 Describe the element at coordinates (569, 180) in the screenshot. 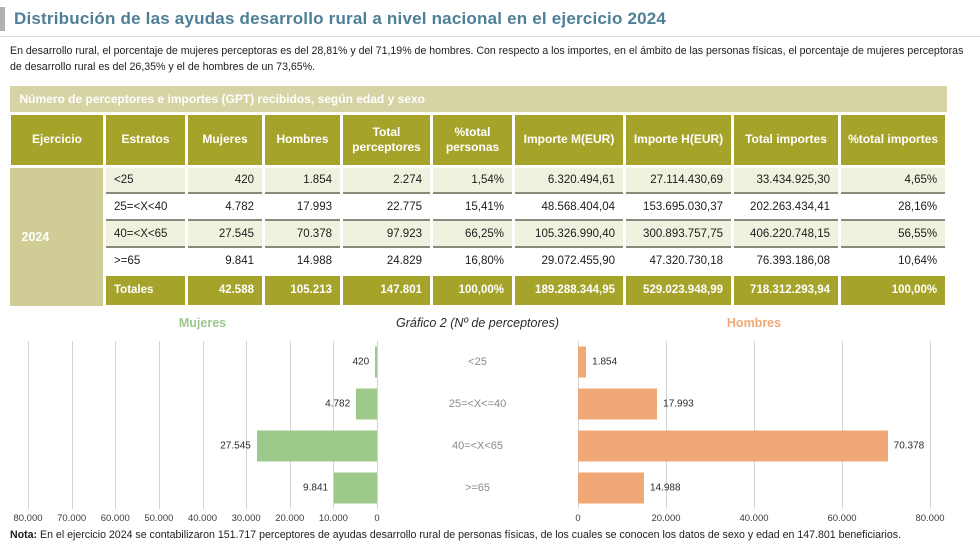

I see `cell-importe-m: 6.320.494,61` at that location.